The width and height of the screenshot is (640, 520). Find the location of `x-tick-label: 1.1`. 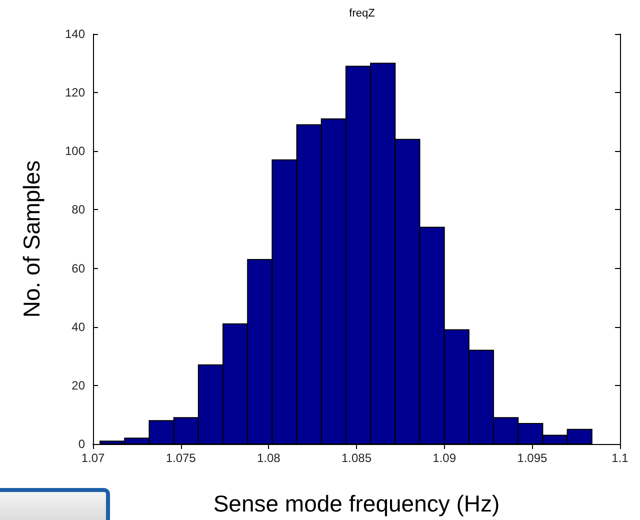

x-tick-label: 1.1 is located at coordinates (620, 458).